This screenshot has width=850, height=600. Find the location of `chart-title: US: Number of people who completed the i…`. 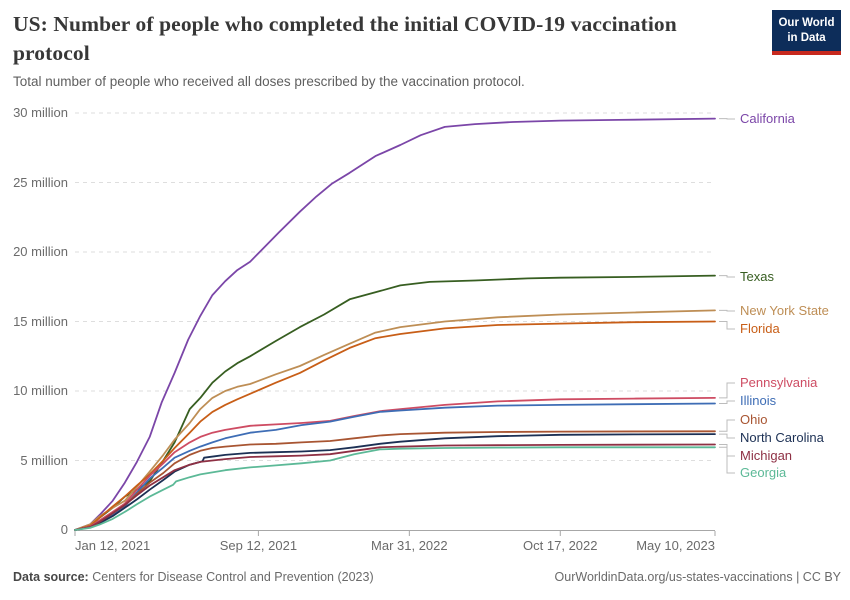

chart-title: US: Number of people who completed the i… is located at coordinates (345, 38).